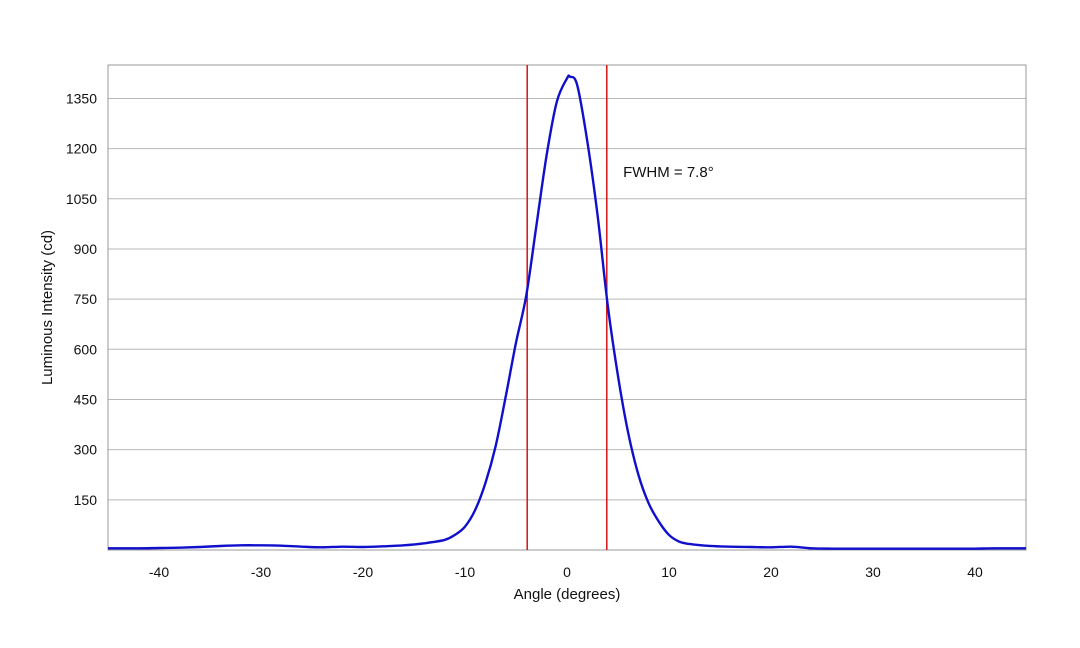  What do you see at coordinates (261, 572) in the screenshot?
I see `x-tick-label: -30` at bounding box center [261, 572].